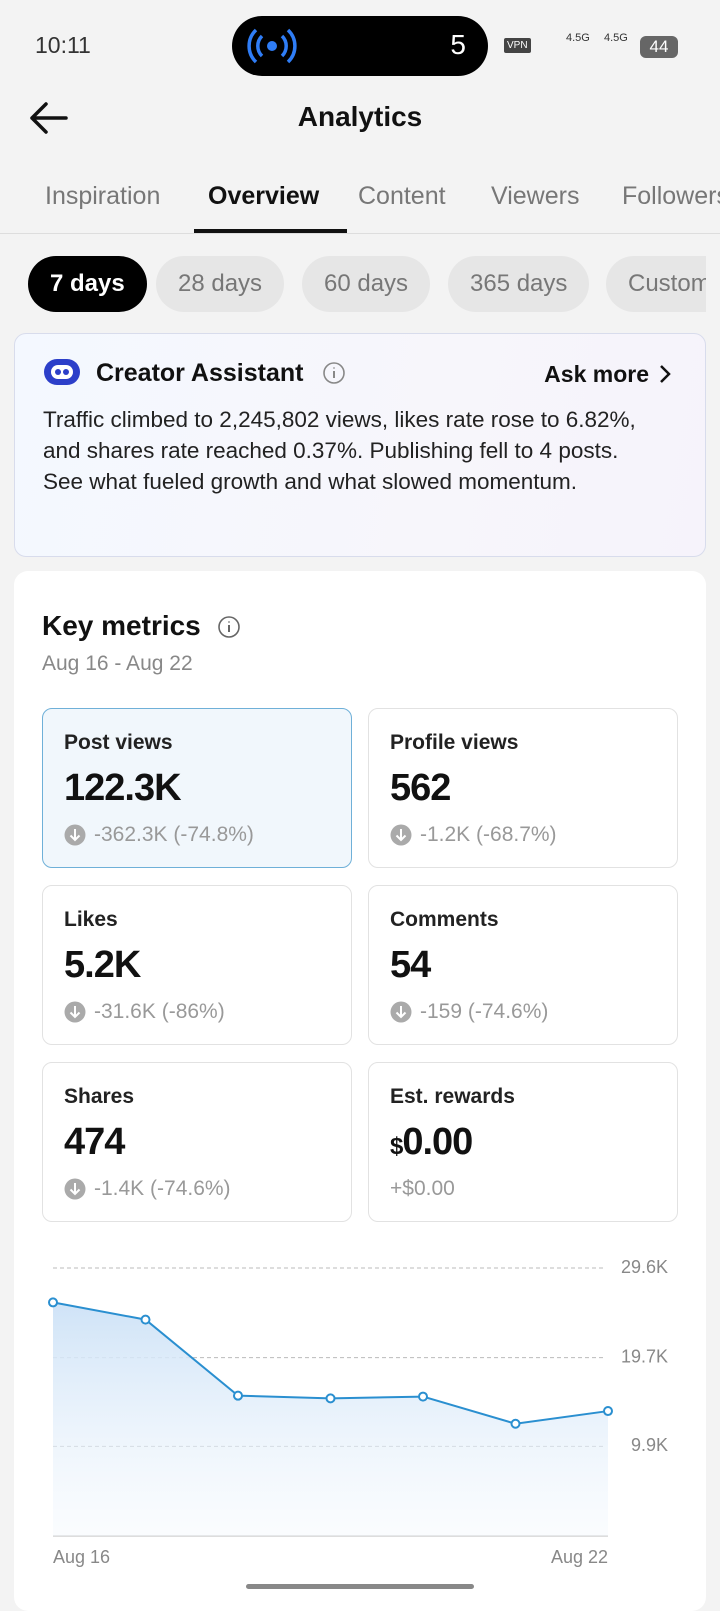 Image resolution: width=720 pixels, height=1611 pixels. Describe the element at coordinates (197, 1142) in the screenshot. I see `metric-card: Shares 474 -1.4K (-74.6%)` at that location.